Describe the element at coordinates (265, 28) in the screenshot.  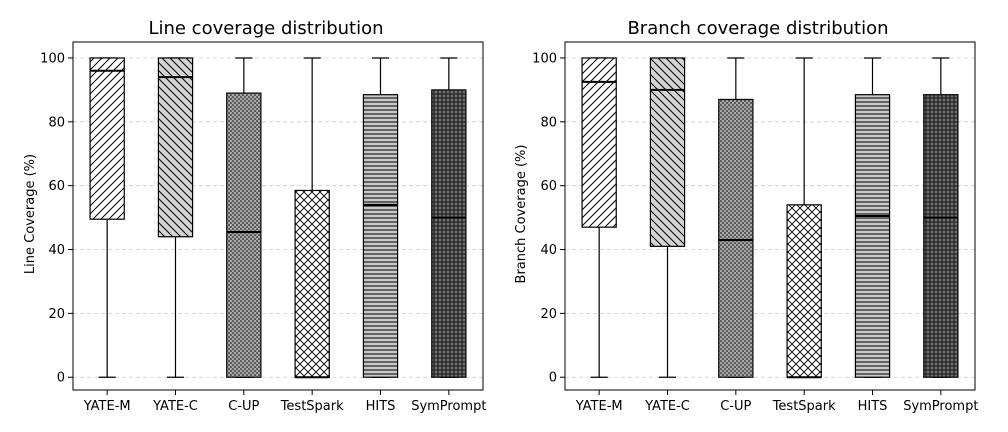
I see `chart-title: Line coverage distribution` at that location.